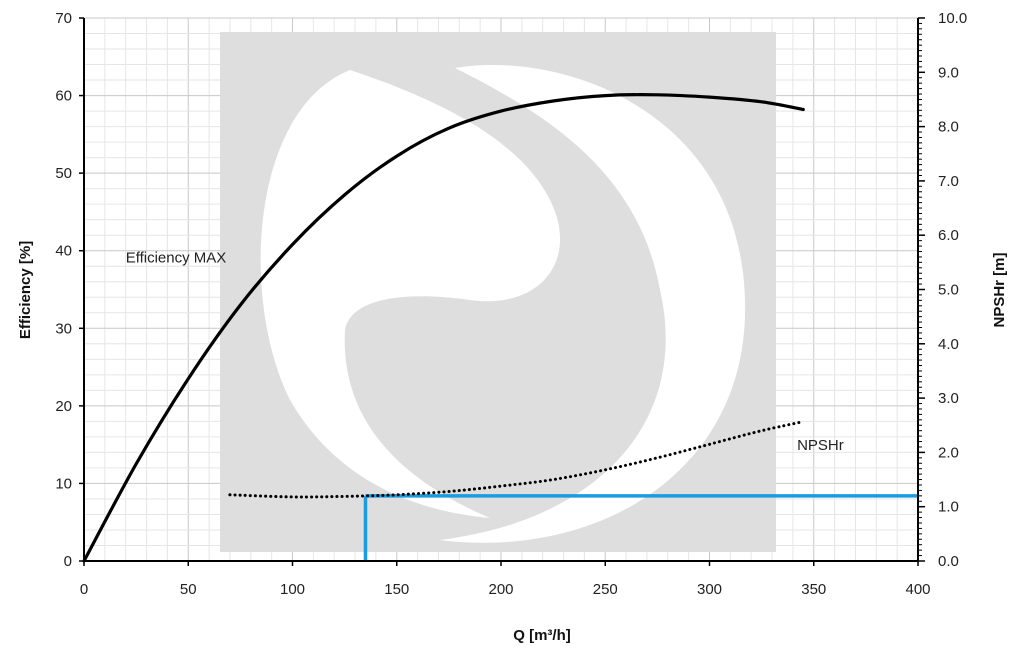 The image size is (1024, 660). Describe the element at coordinates (63, 328) in the screenshot. I see `y-left-tick-label: 30` at that location.